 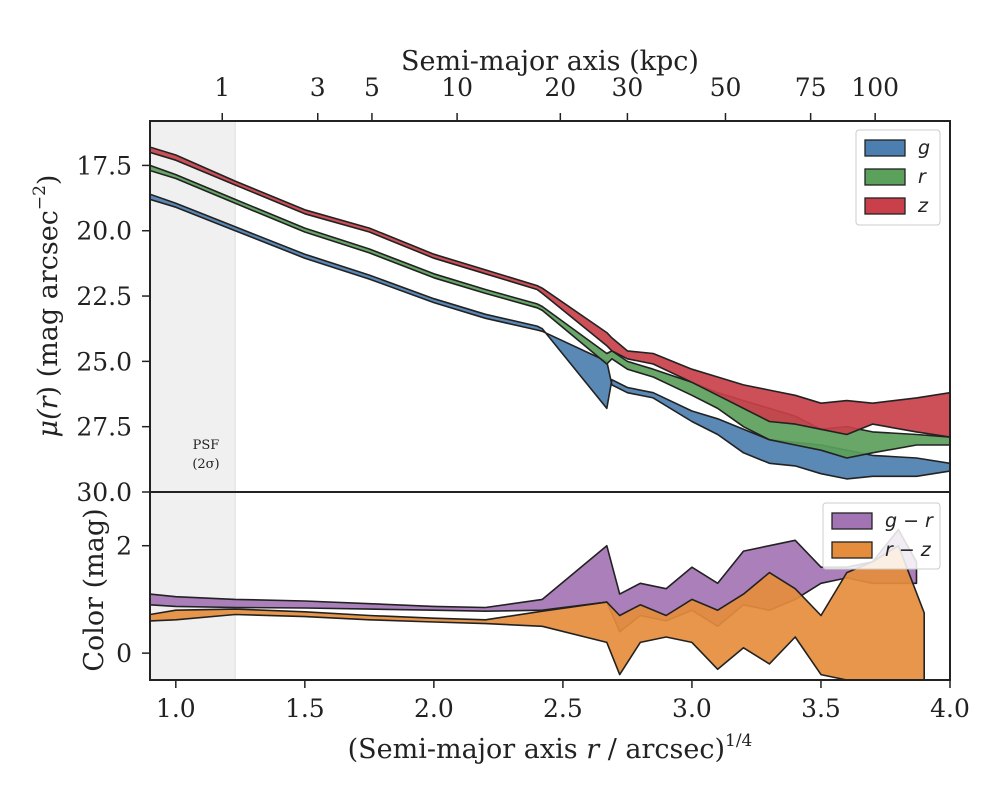 What do you see at coordinates (176, 708) in the screenshot?
I see `x-tick-label-0: 1.0` at bounding box center [176, 708].